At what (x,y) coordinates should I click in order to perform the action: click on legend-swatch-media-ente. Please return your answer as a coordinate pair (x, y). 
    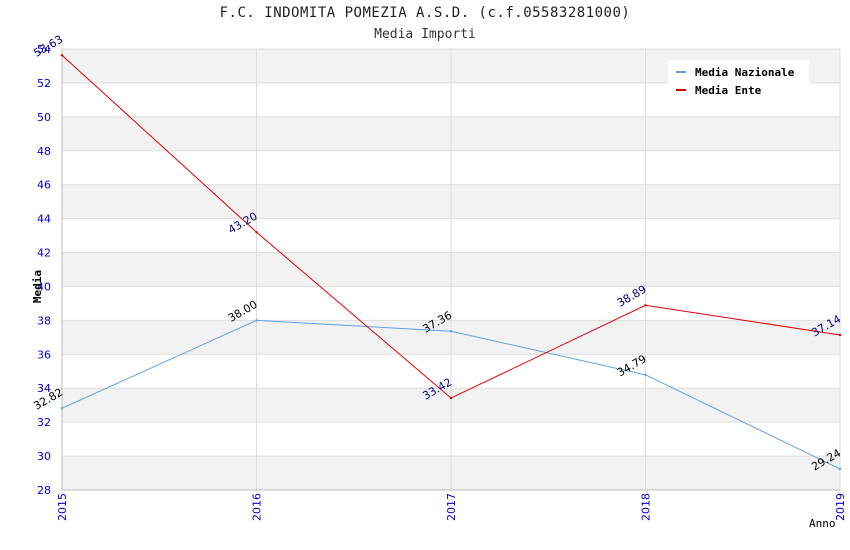
    Looking at the image, I should click on (681, 90).